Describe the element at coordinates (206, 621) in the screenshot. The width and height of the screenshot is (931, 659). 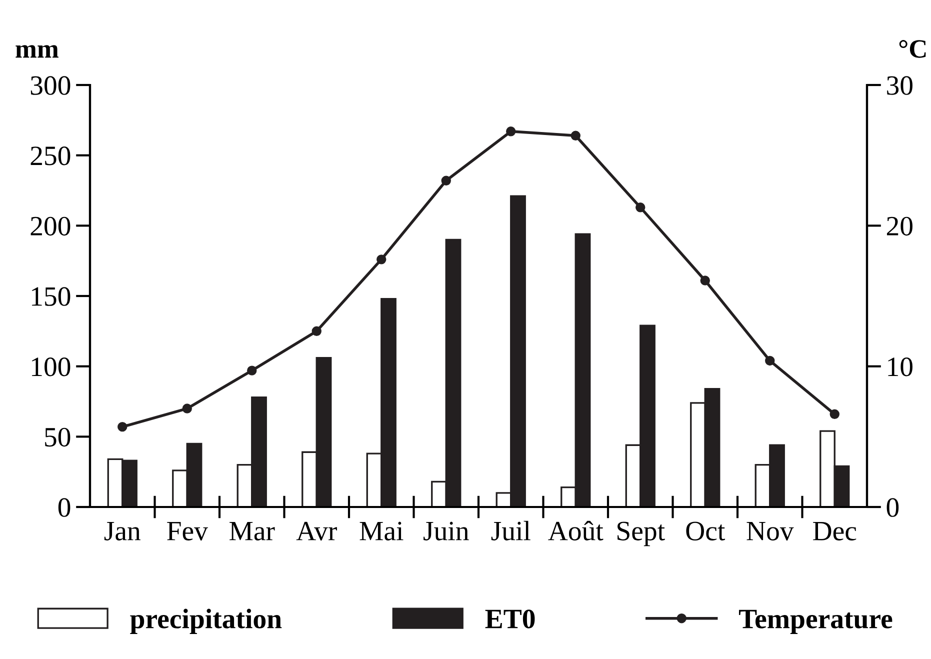
I see `legend-label: precipitation` at that location.